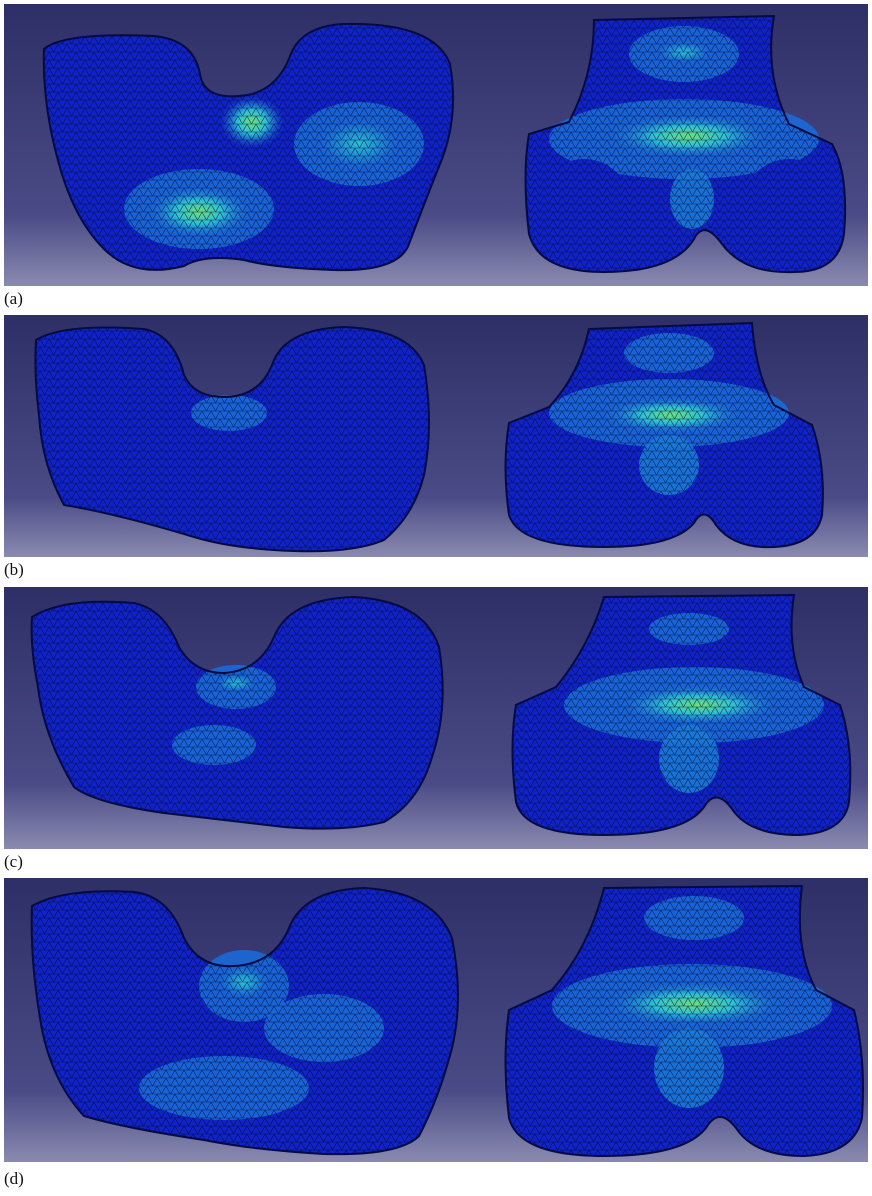  What do you see at coordinates (14, 1178) in the screenshot?
I see `panel-d-label: (d)` at bounding box center [14, 1178].